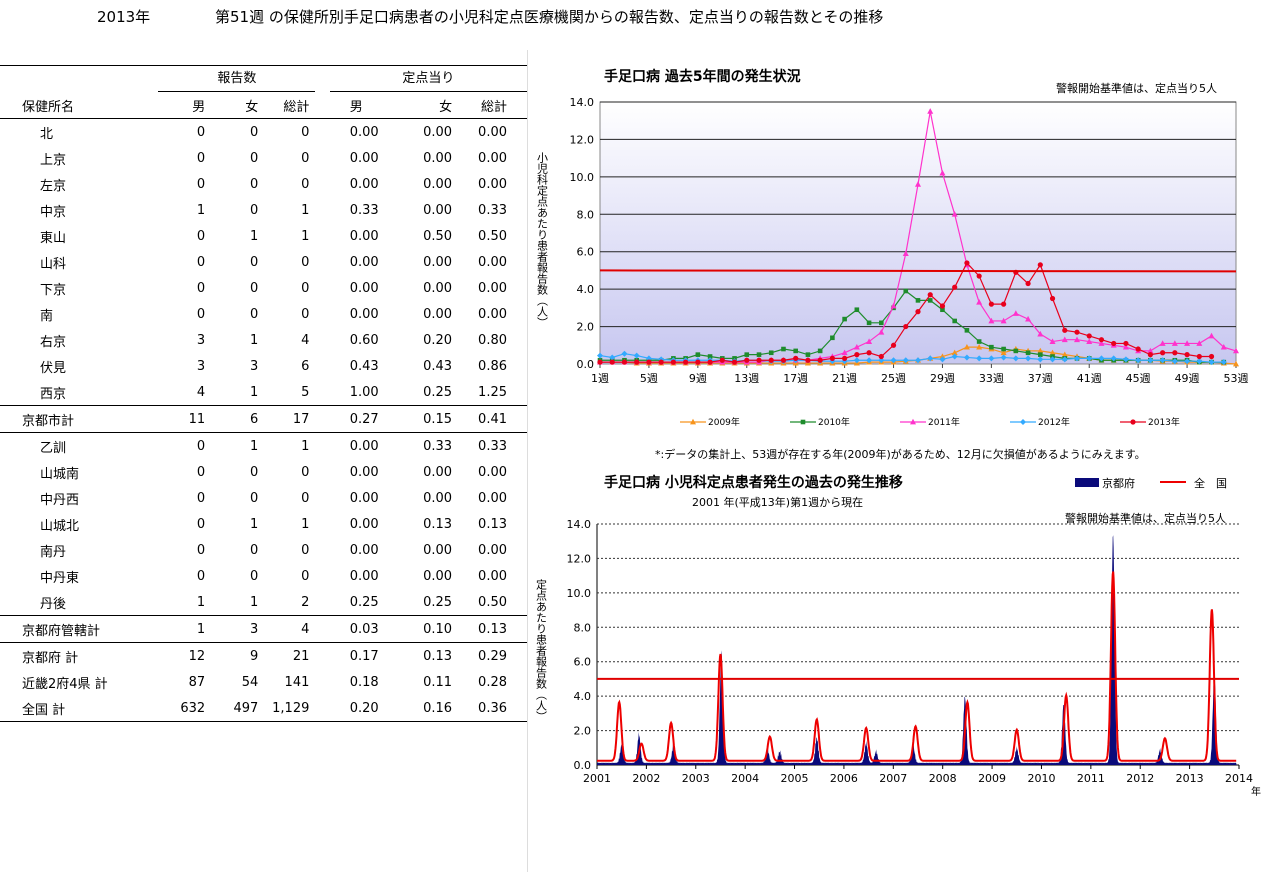 Image resolution: width=1269 pixels, height=872 pixels. I want to click on chart2-x-tick: 2008, so click(943, 778).